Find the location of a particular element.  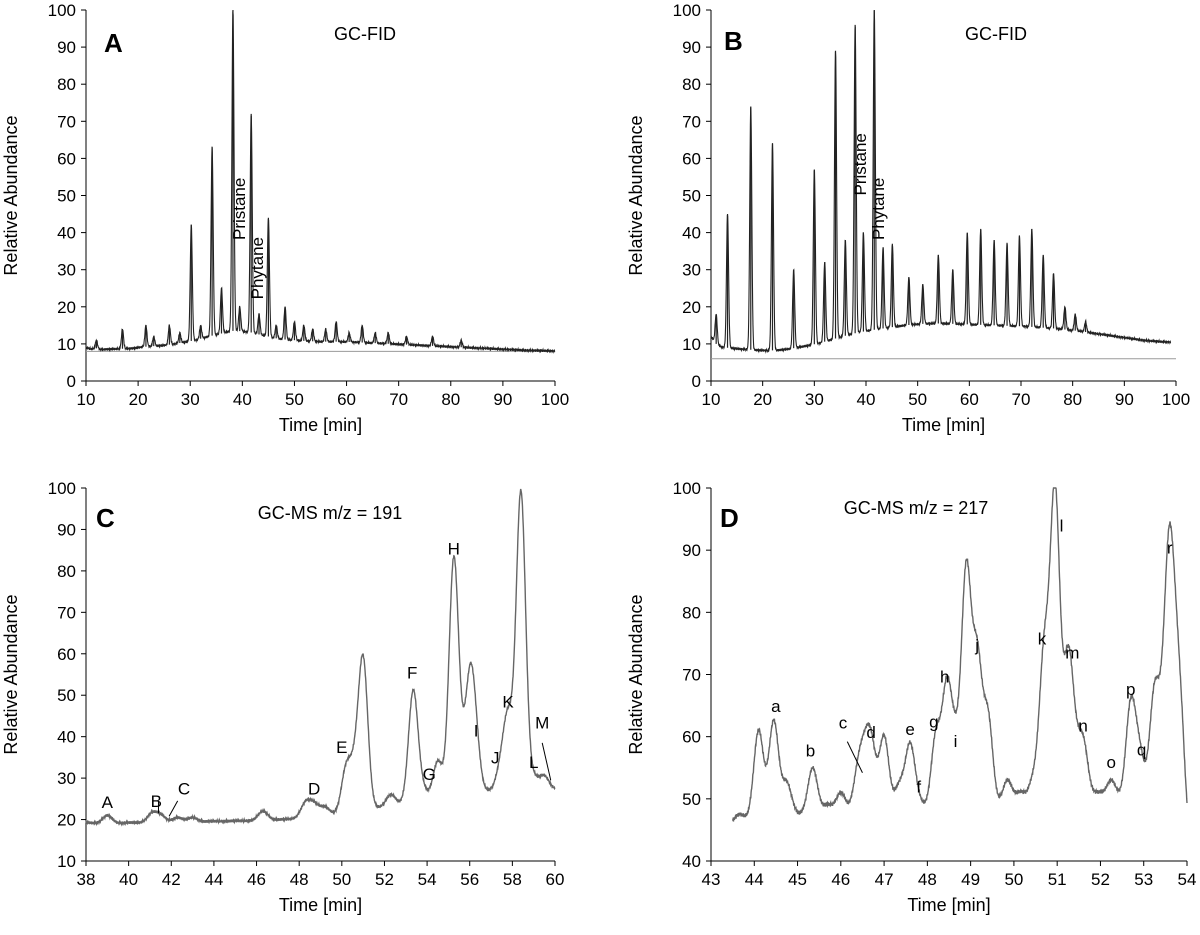

peak-label: i is located at coordinates (956, 741).